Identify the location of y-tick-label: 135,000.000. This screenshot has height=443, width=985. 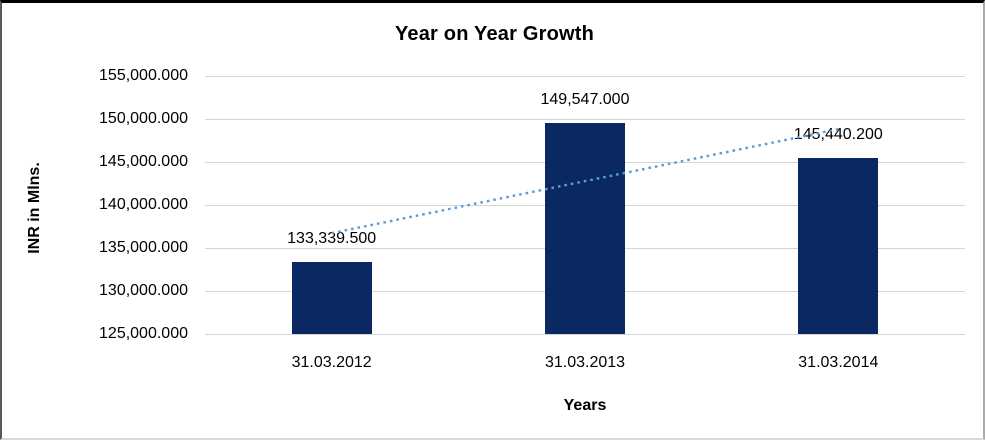
(143, 247).